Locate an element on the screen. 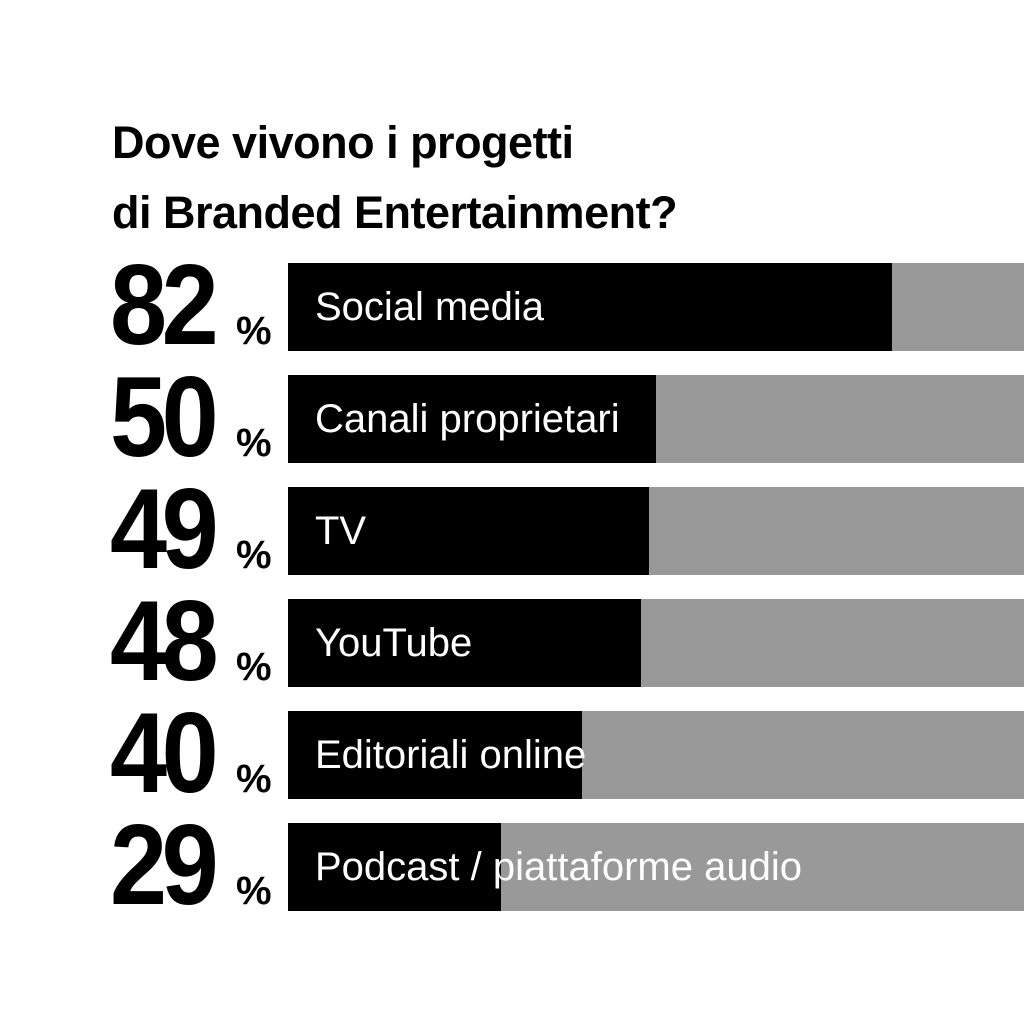 This screenshot has height=1024, width=1024. value-label: 49 is located at coordinates (164, 529).